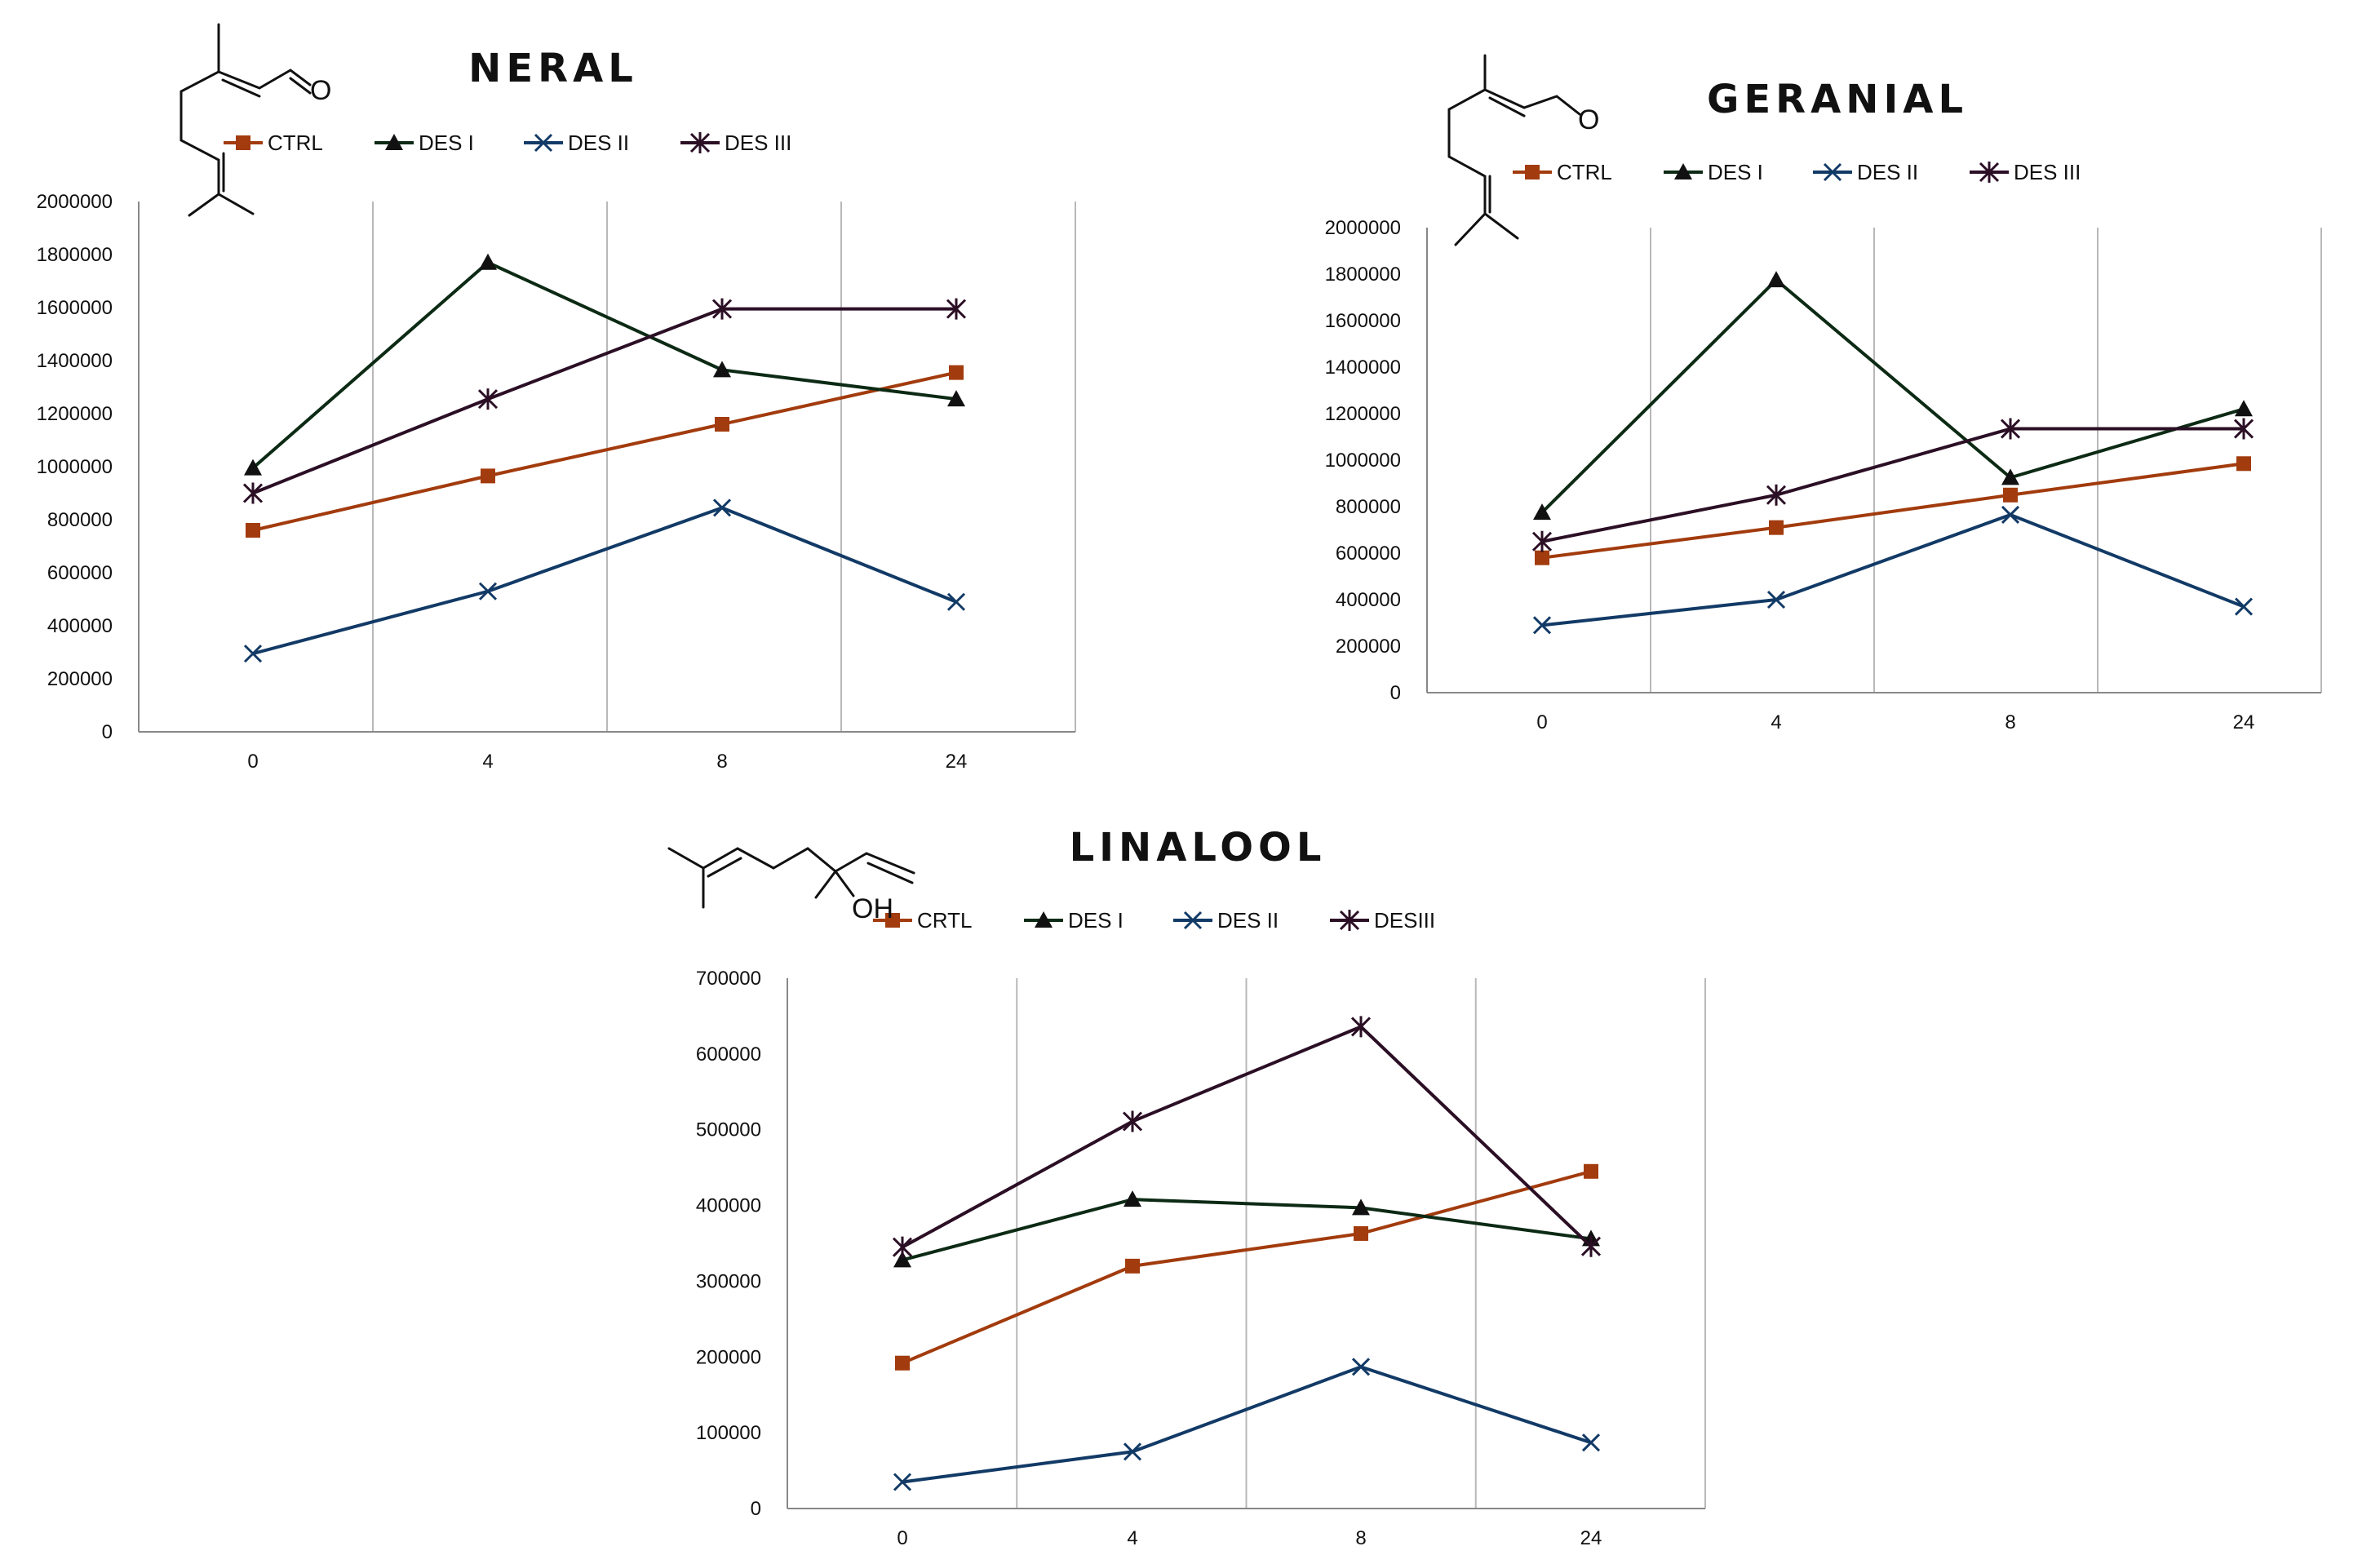 This screenshot has width=2380, height=1564. What do you see at coordinates (446, 143) in the screenshot?
I see `legend-label-neral-DESI: DES I` at bounding box center [446, 143].